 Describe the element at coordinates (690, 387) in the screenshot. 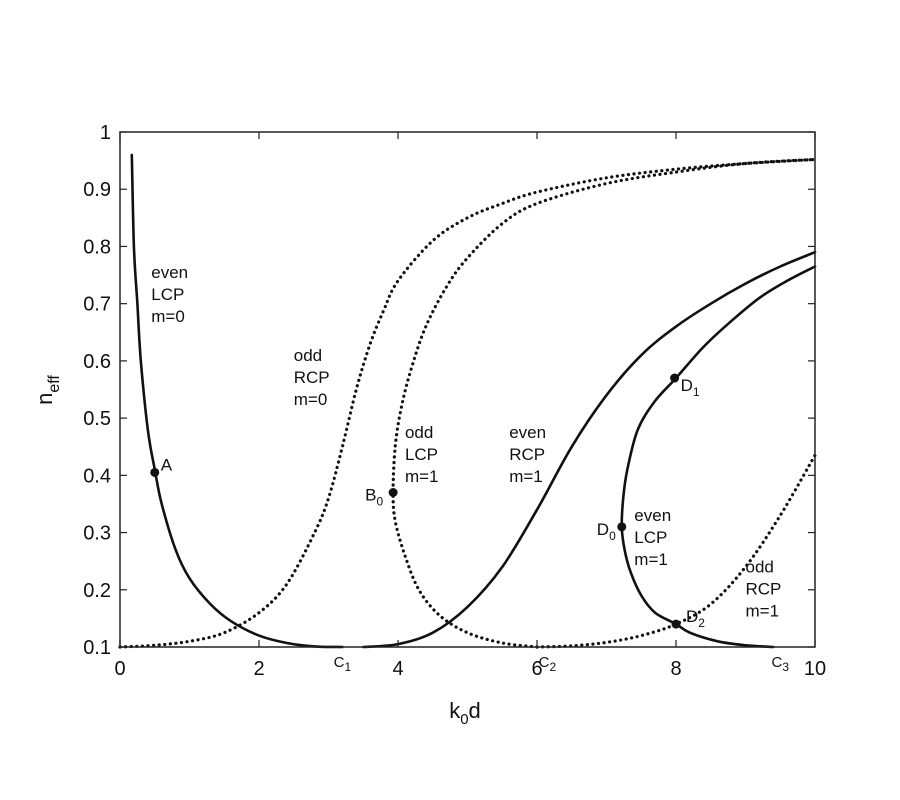

I see `point-label-d1: D1` at that location.